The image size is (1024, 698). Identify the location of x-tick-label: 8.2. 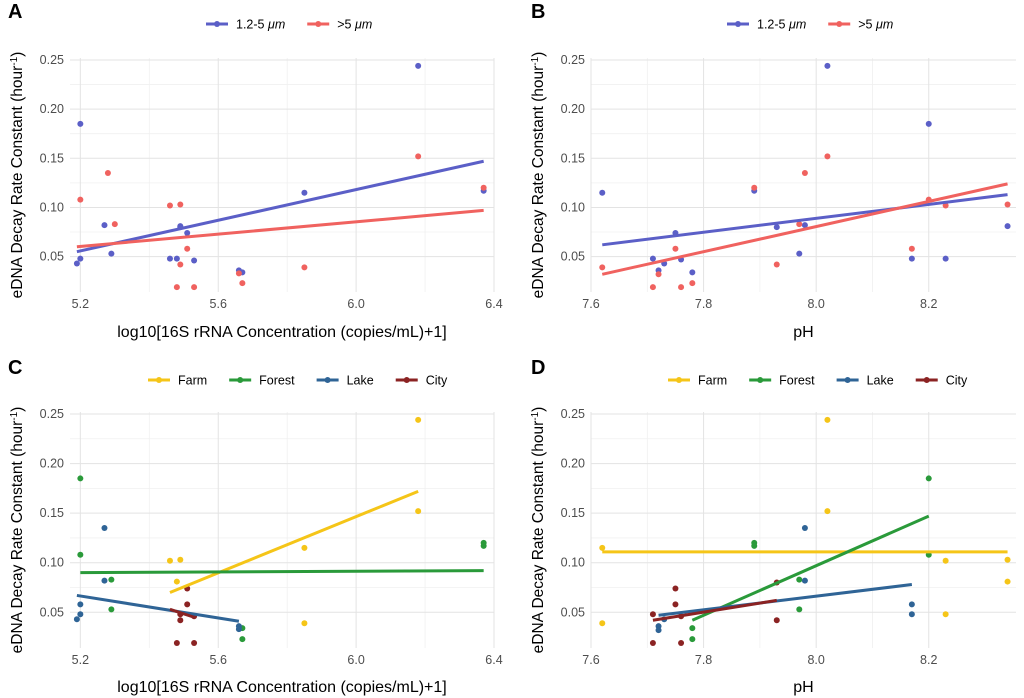
(928, 304).